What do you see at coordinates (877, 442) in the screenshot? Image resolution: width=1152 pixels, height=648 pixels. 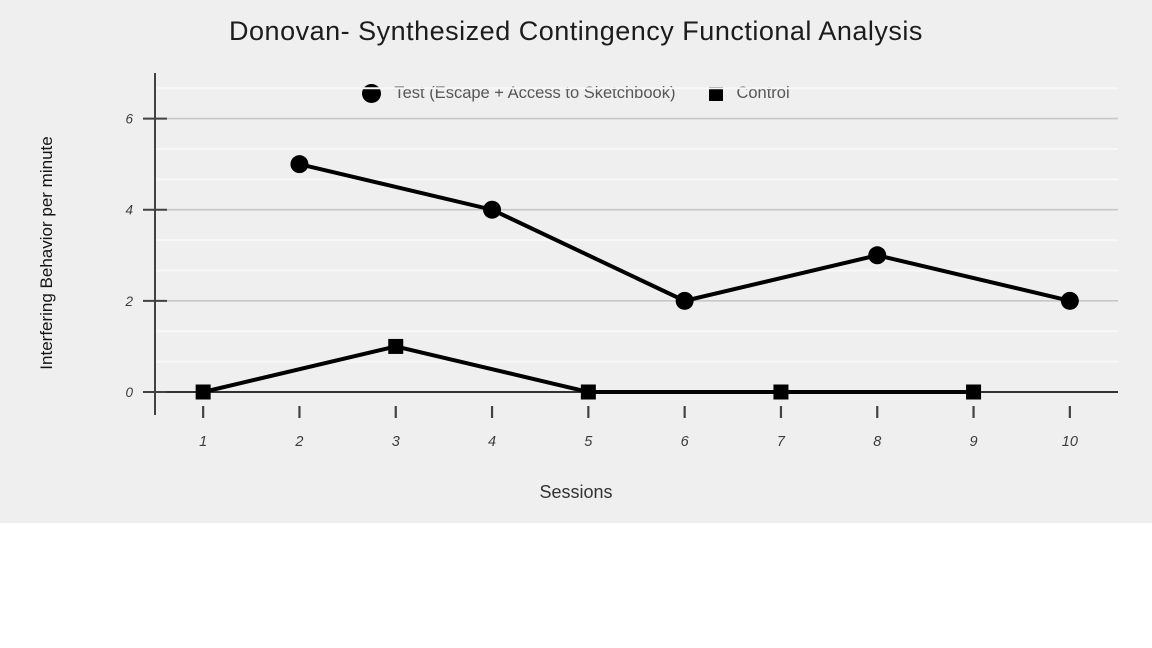 I see `x-tick-label: 8` at bounding box center [877, 442].